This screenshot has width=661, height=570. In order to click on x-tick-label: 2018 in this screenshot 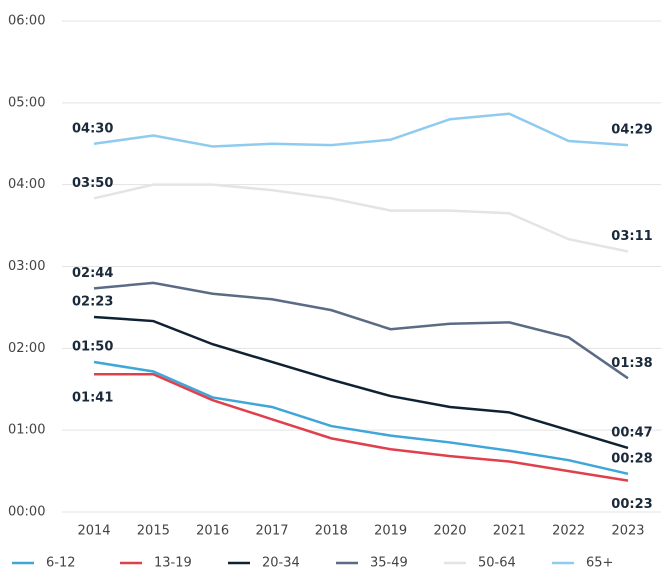, I will do `click(331, 531)`.